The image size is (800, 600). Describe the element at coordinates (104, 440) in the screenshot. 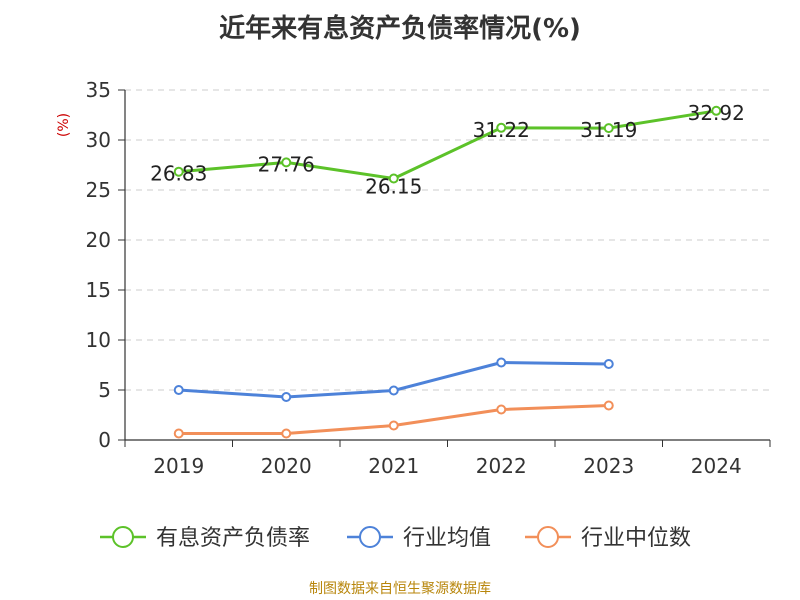

I see `y-tick-label: 0` at that location.